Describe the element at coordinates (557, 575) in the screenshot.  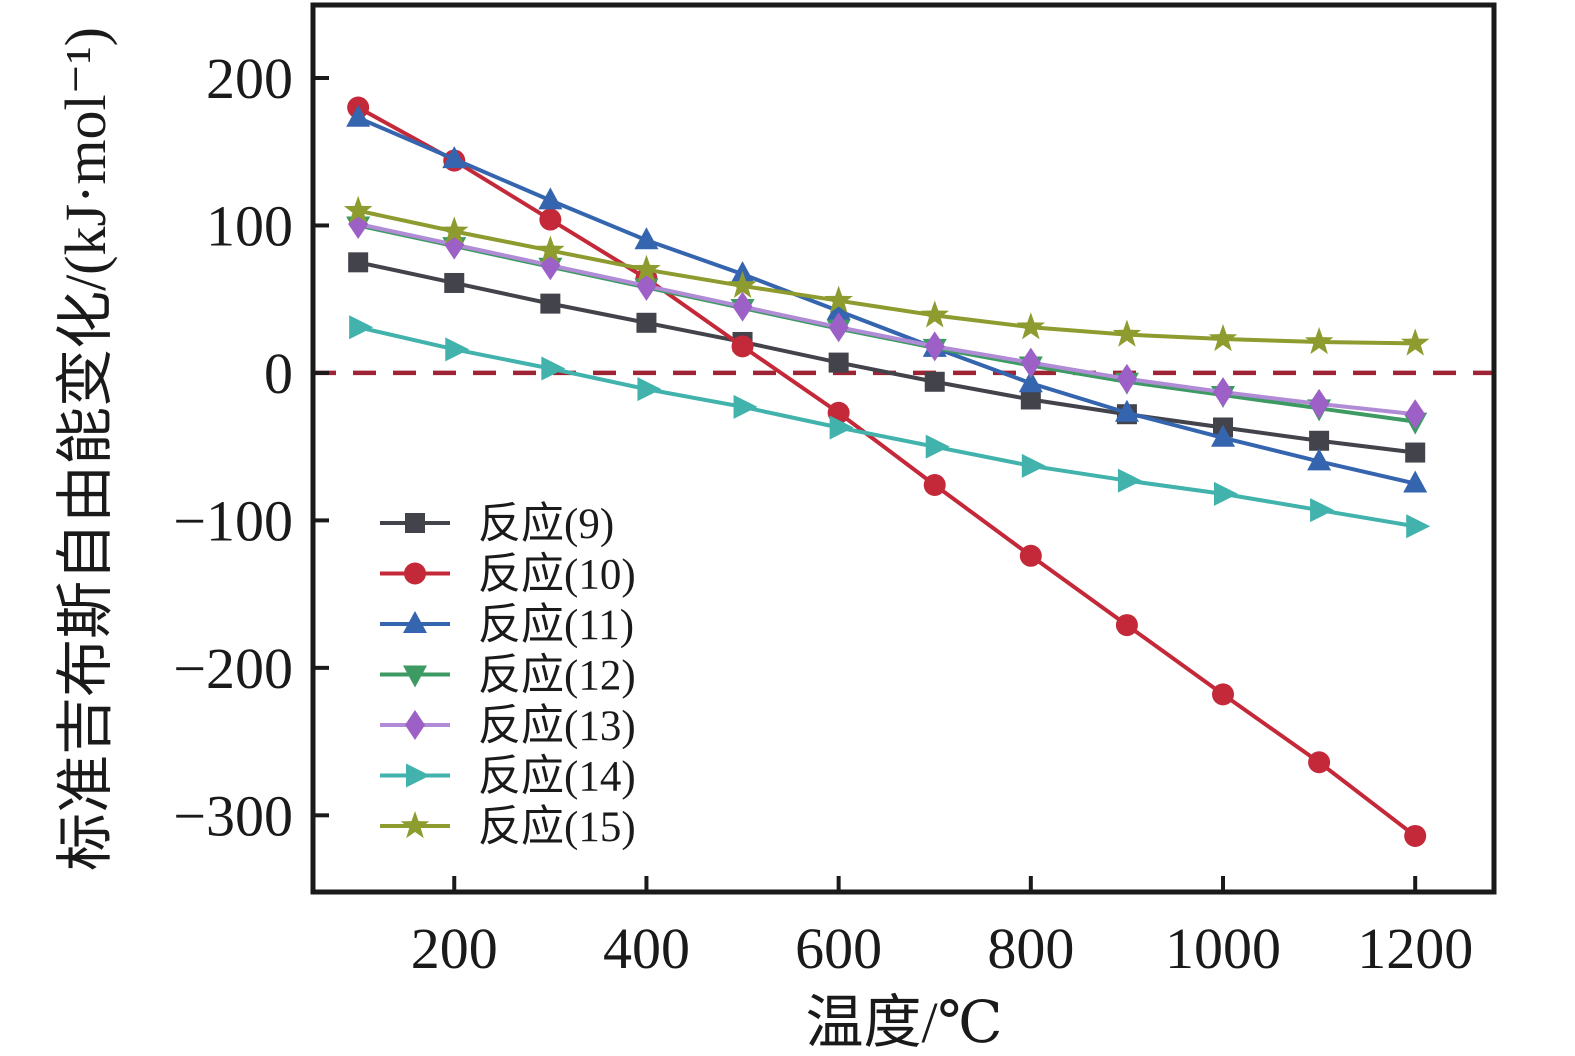
I see `legend-label: 反应(10)` at that location.